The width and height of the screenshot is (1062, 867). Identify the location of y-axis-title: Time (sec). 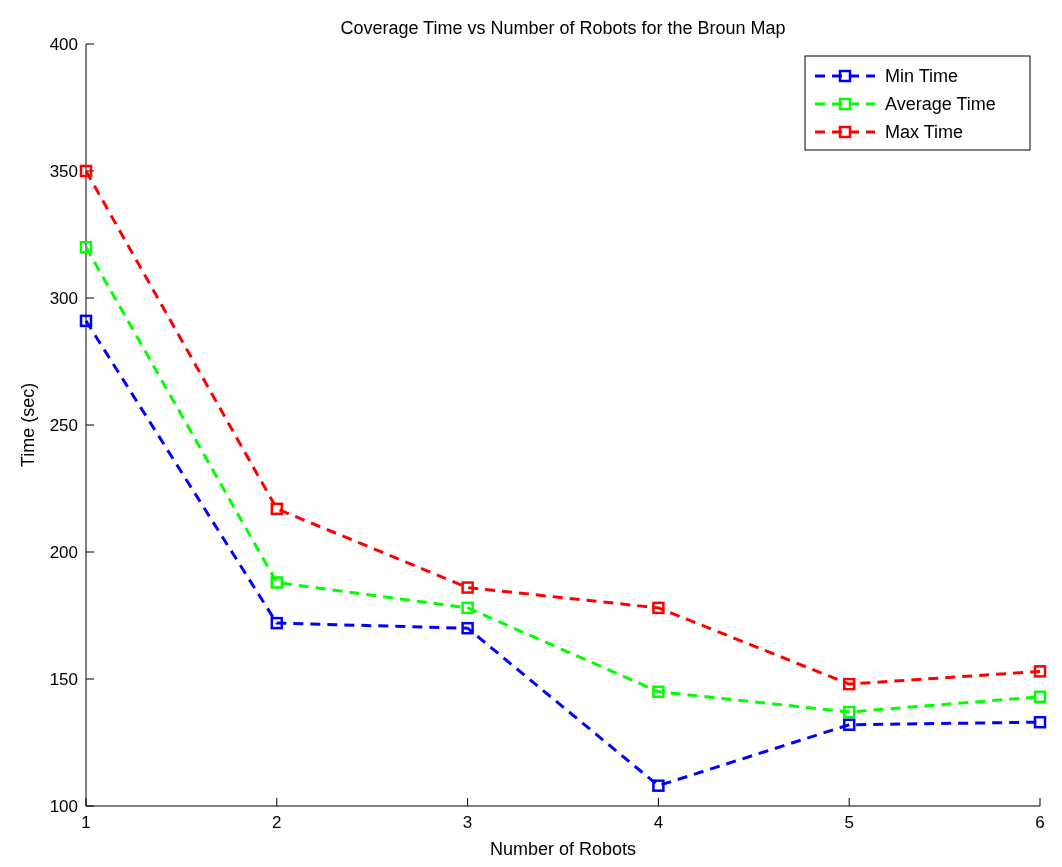
(28, 425).